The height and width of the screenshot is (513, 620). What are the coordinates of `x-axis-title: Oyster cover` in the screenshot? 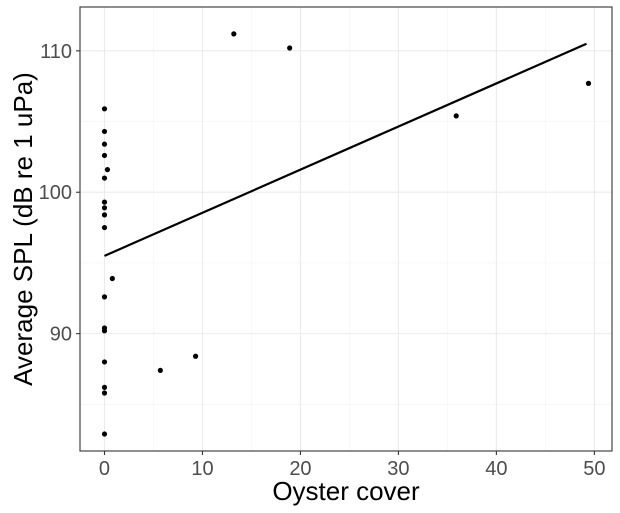 It's located at (346, 491).